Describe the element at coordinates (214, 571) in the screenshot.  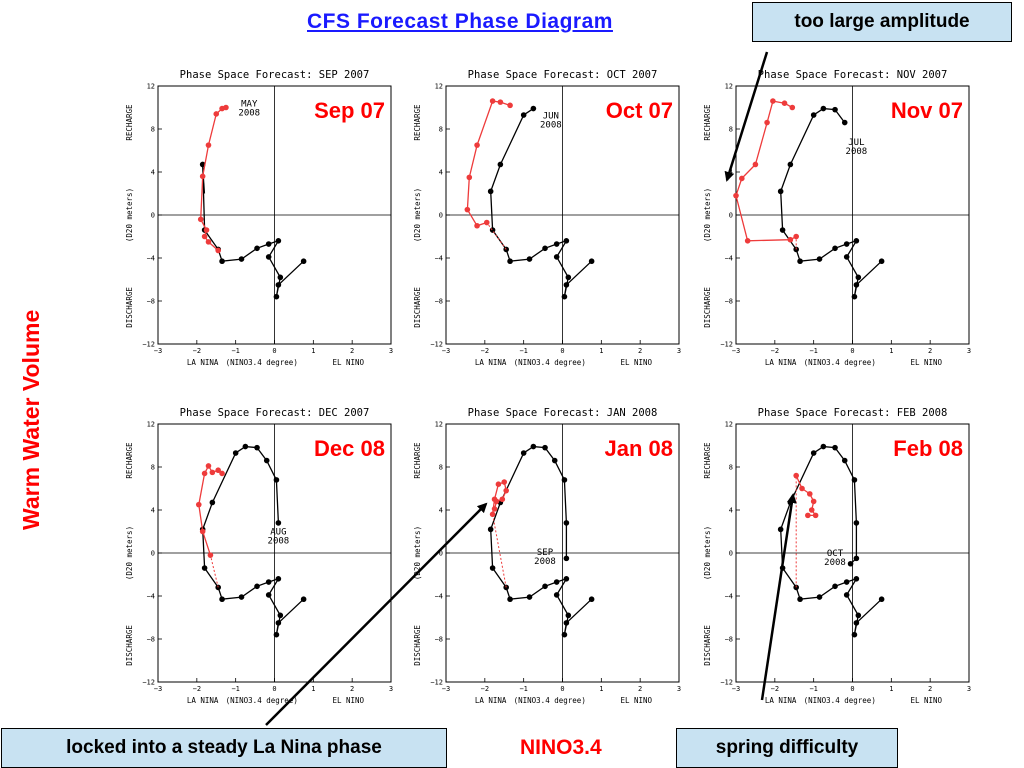
I see `forecast-connector` at that location.